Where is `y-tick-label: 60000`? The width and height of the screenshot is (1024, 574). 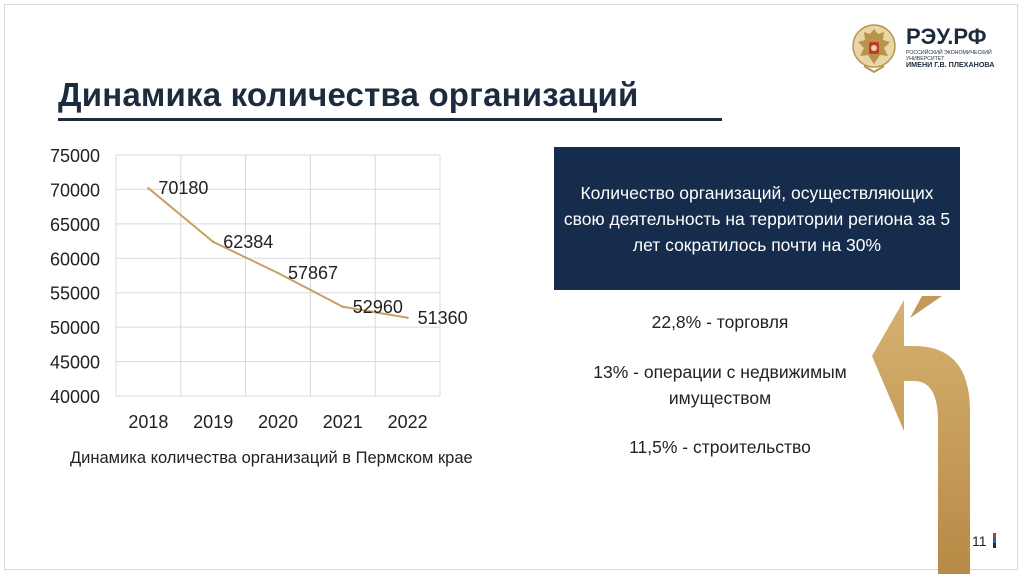 y-tick-label: 60000 is located at coordinates (75, 259).